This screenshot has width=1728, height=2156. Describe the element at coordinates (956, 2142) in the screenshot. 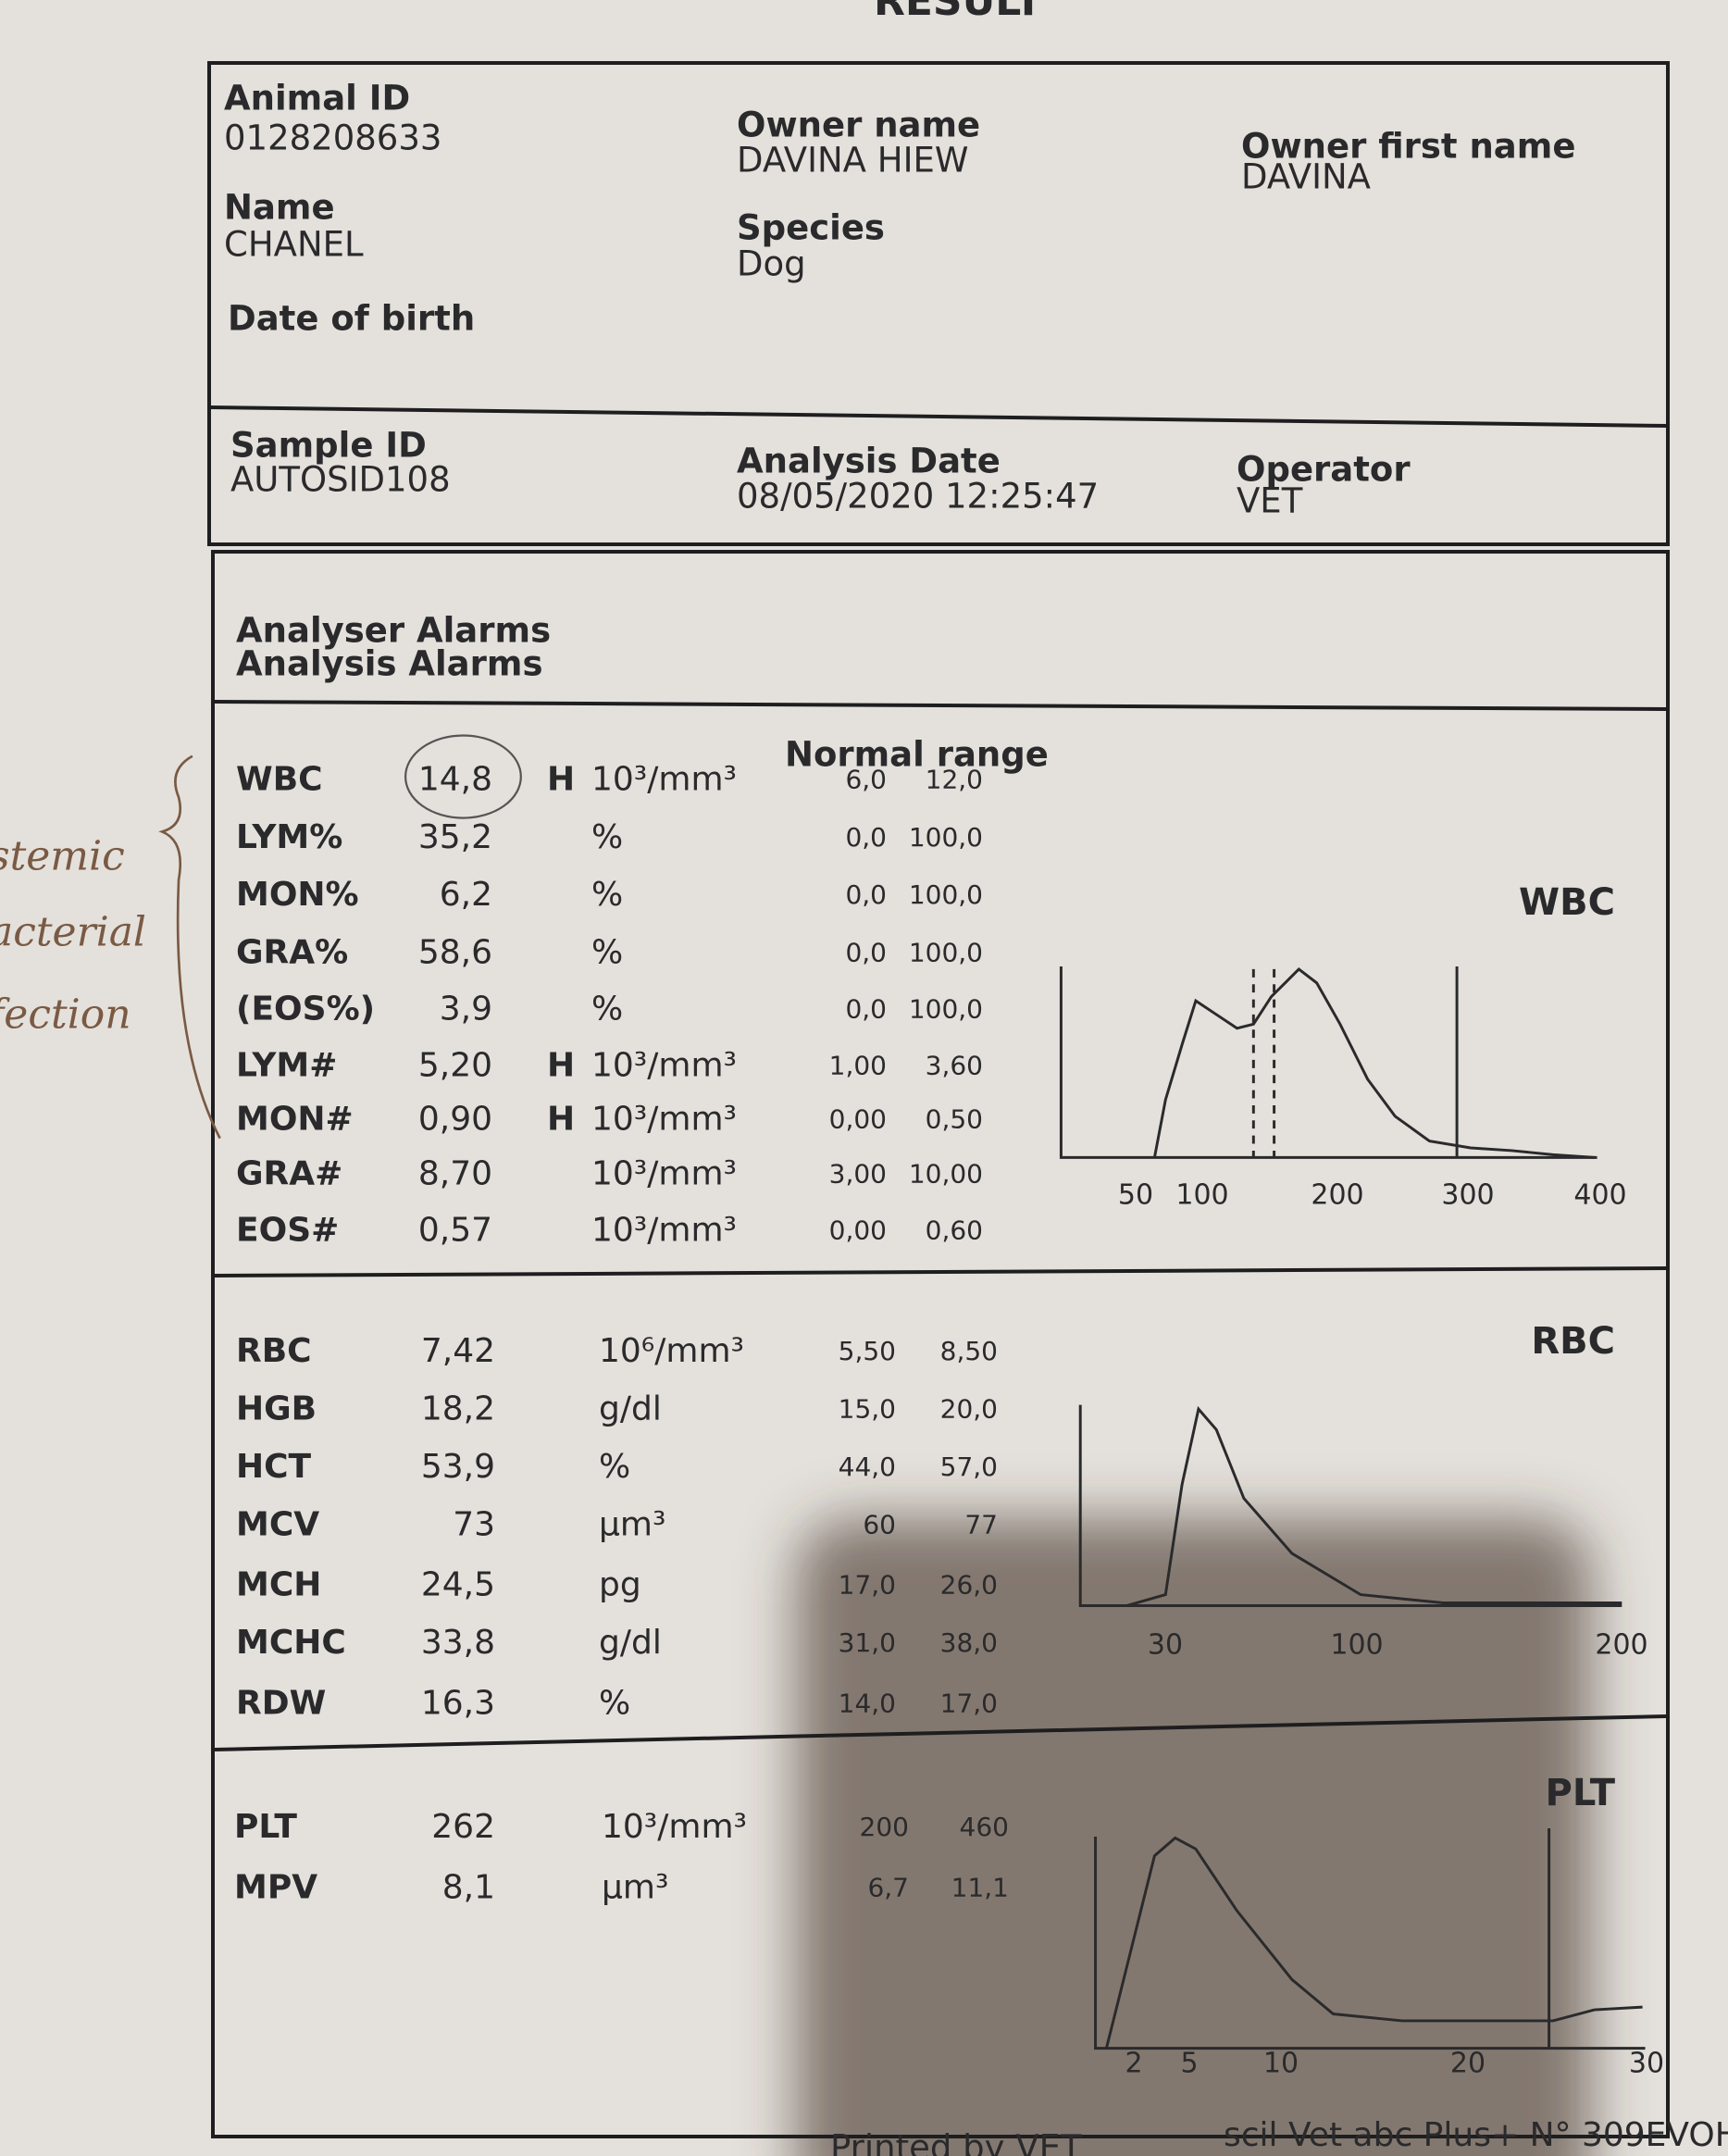

I see `footer-printed: Printed by VET` at that location.